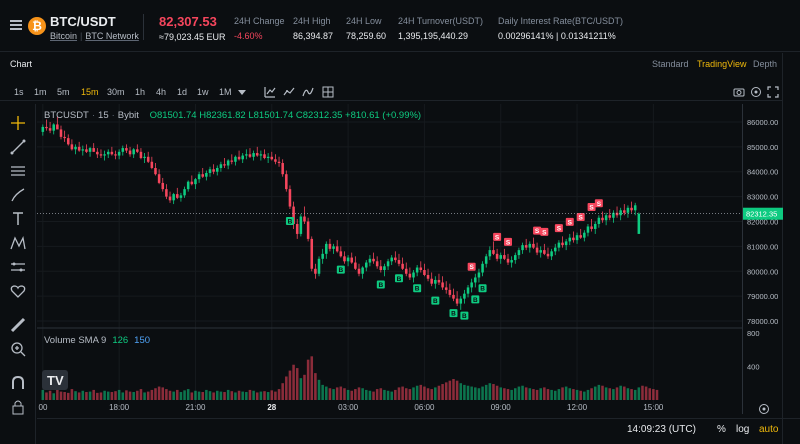 Image resolution: width=800 pixels, height=444 pixels. What do you see at coordinates (182, 92) in the screenshot?
I see `timeframe-1d: 1d` at bounding box center [182, 92].